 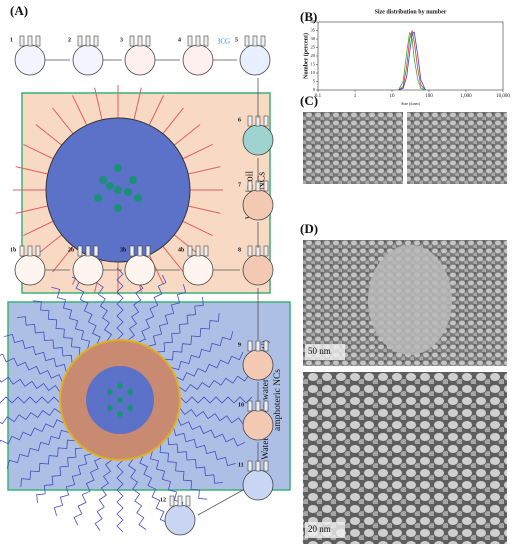 What do you see at coordinates (163, 500) in the screenshot?
I see `step-label: 12` at bounding box center [163, 500].